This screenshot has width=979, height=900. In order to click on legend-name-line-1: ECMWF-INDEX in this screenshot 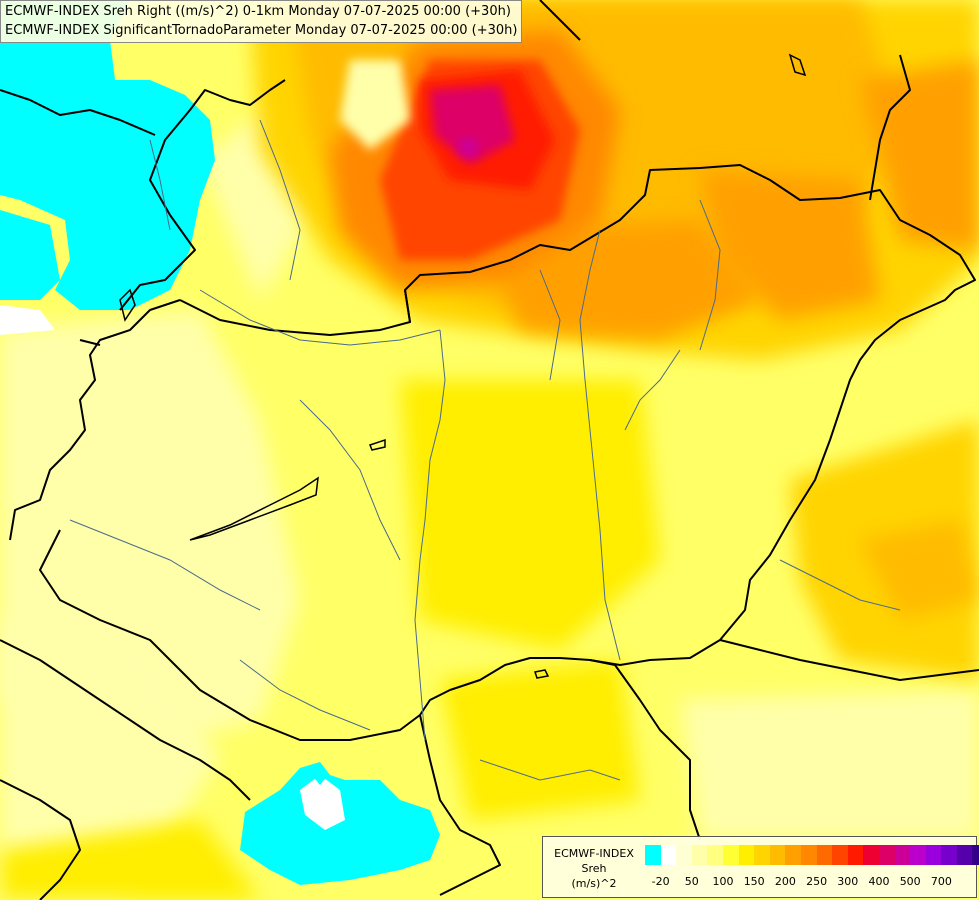, I will do `click(594, 853)`.